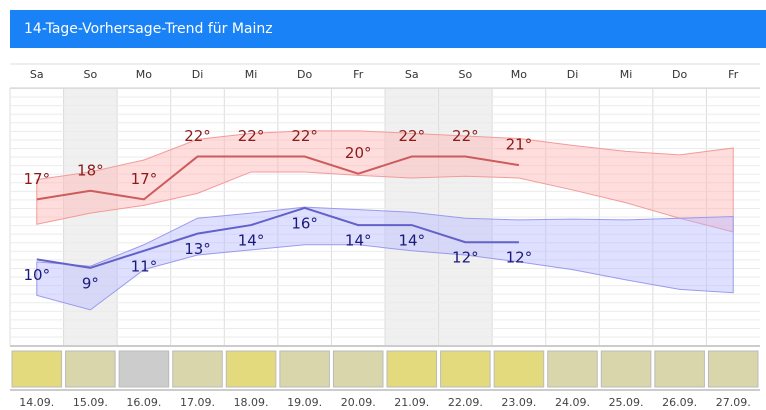 The width and height of the screenshot is (766, 410). I want to click on value-label: 21°, so click(519, 145).